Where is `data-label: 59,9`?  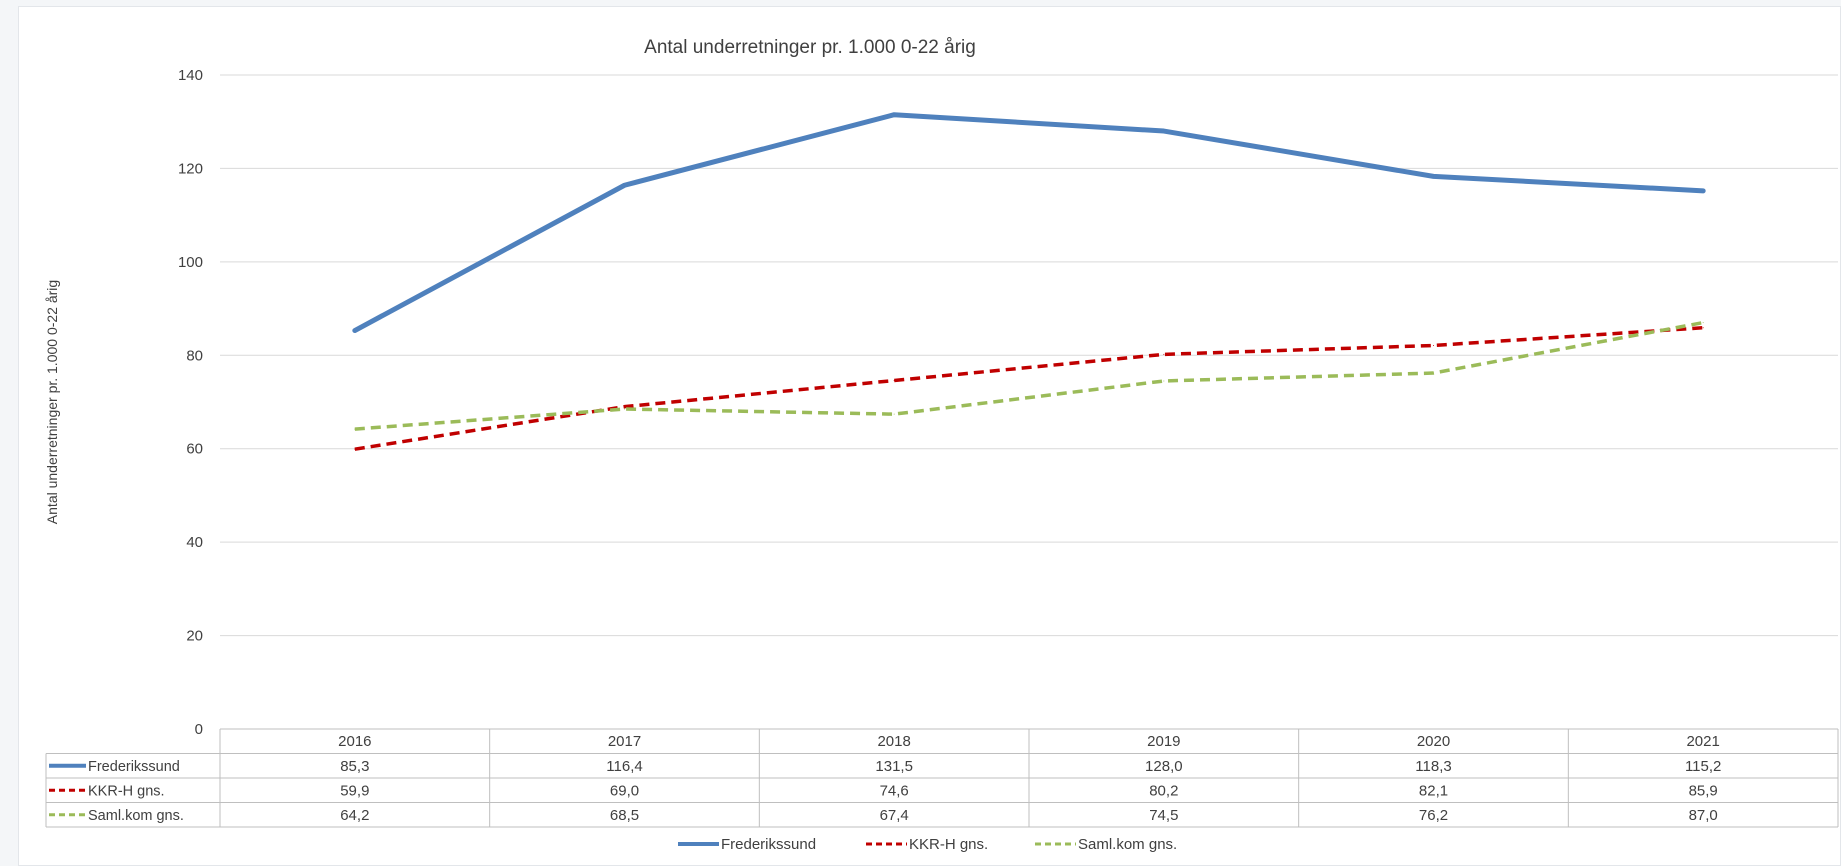
data-label: 59,9 is located at coordinates (354, 790).